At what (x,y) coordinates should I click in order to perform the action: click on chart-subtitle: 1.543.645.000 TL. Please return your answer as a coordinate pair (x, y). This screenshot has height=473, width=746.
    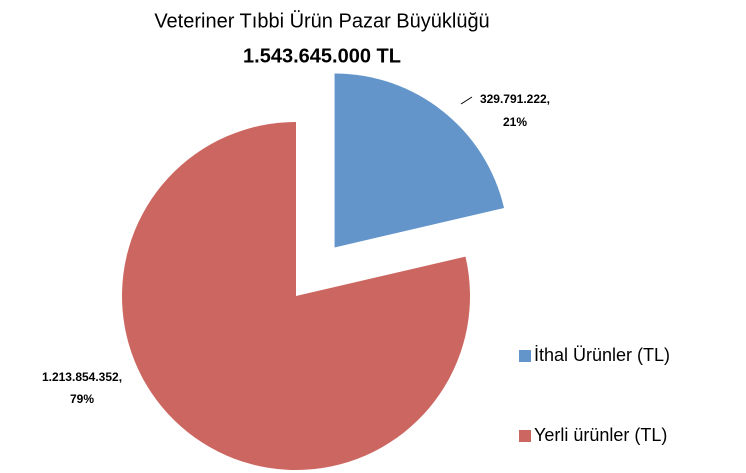
    Looking at the image, I should click on (322, 56).